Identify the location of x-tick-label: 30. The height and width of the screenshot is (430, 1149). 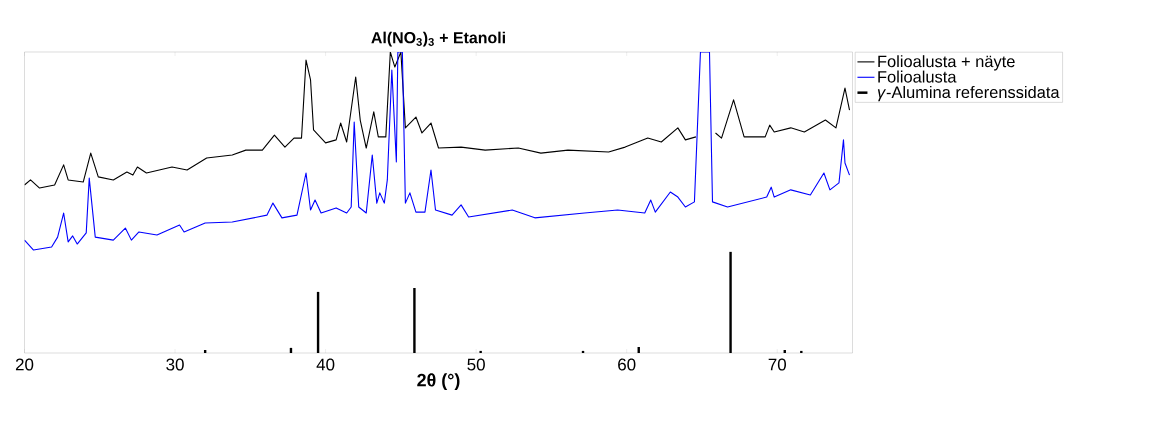
(175, 364).